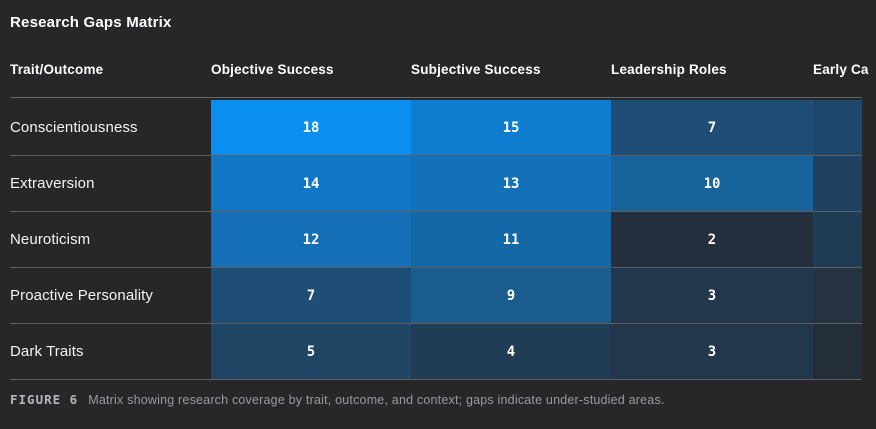  I want to click on heatmap-cell: 11, so click(511, 239).